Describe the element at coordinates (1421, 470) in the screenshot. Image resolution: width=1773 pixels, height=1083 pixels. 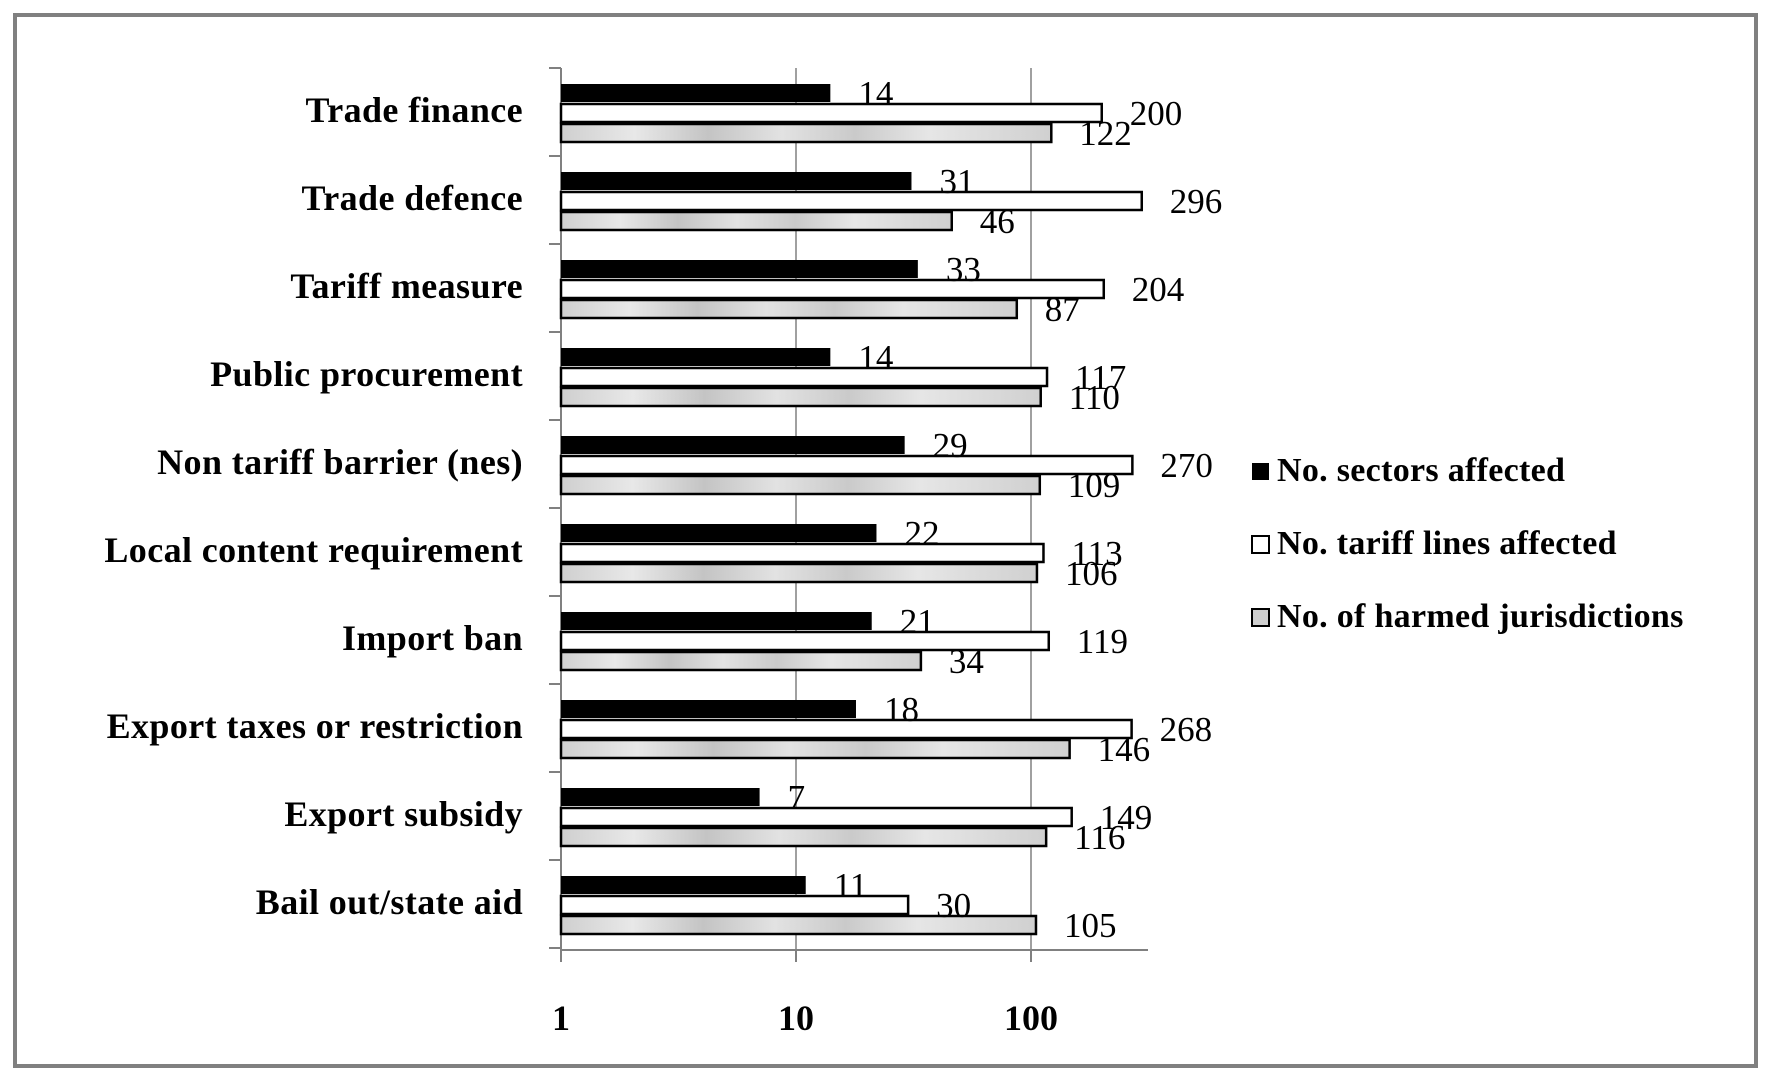
I see `legend-label: No. sectors affected` at that location.